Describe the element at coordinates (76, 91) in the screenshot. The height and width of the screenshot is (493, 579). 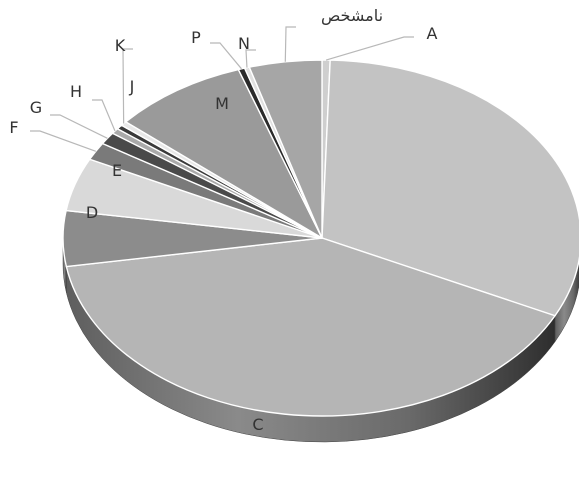
I see `slice-label-7: H` at that location.